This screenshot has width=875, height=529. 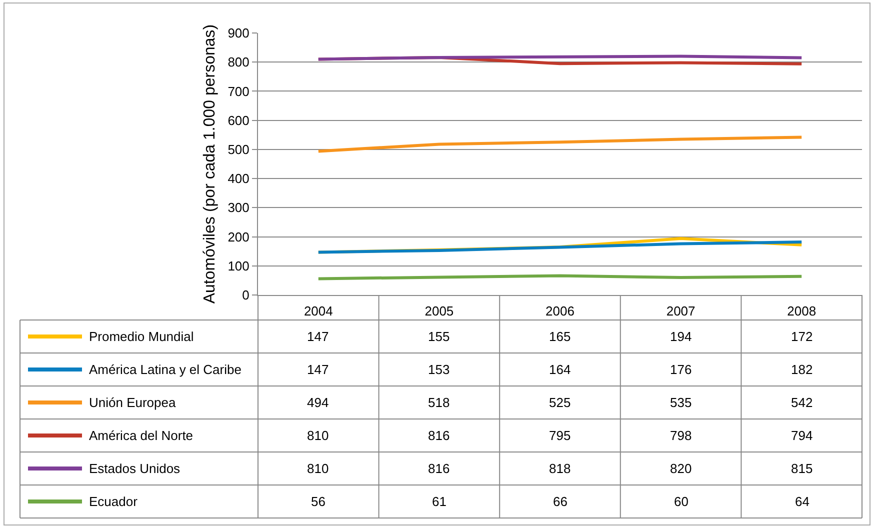 I want to click on y-tick-label: 500, so click(x=239, y=149).